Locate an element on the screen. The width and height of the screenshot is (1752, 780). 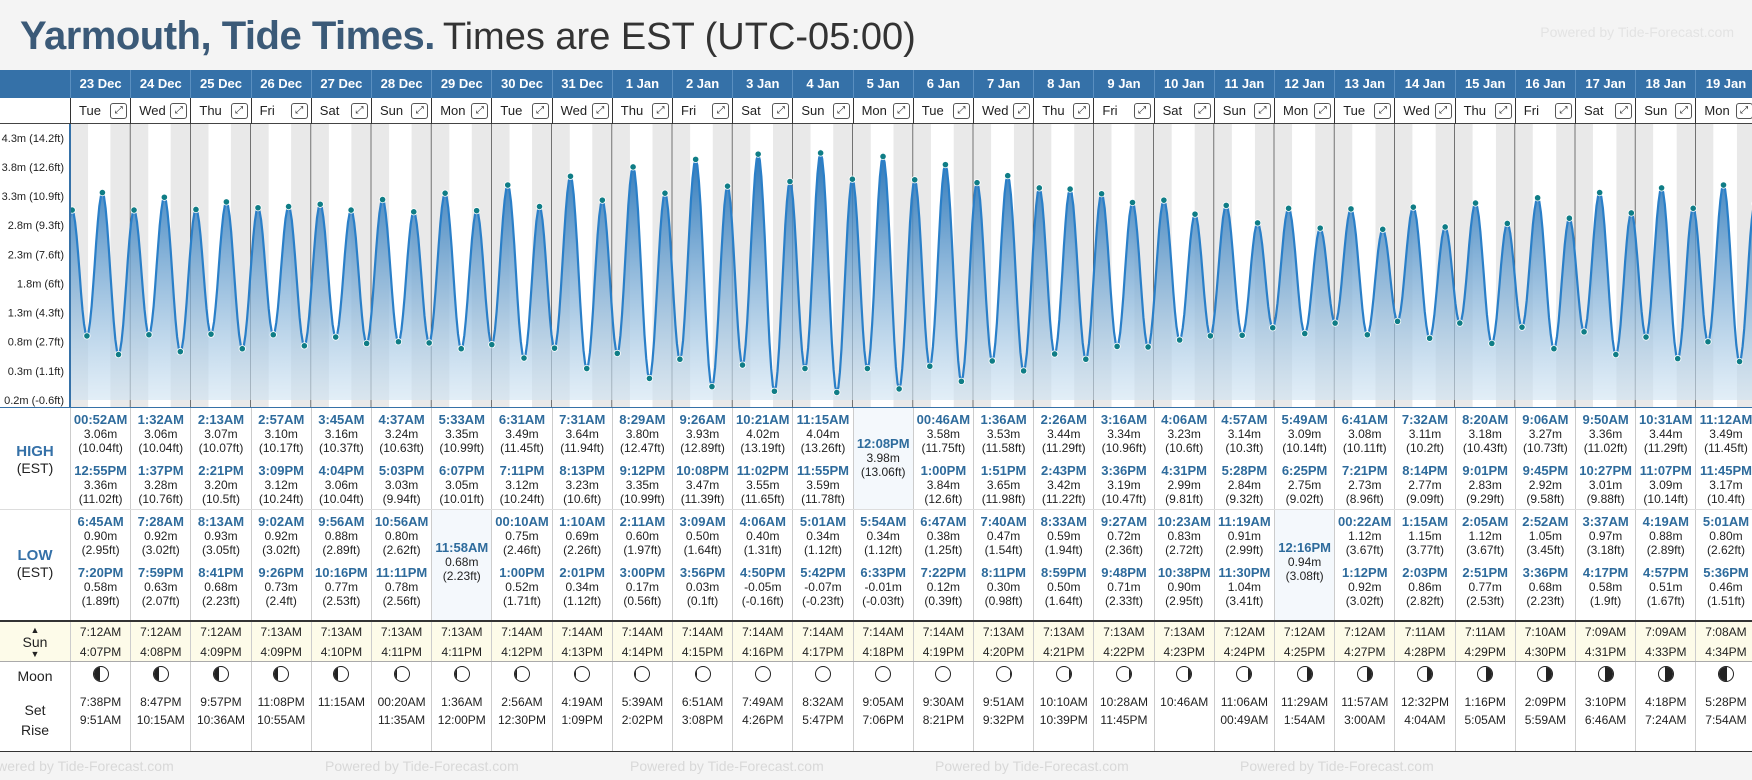
moon-cell: 11:29AM 1:54AM is located at coordinates (1304, 706).